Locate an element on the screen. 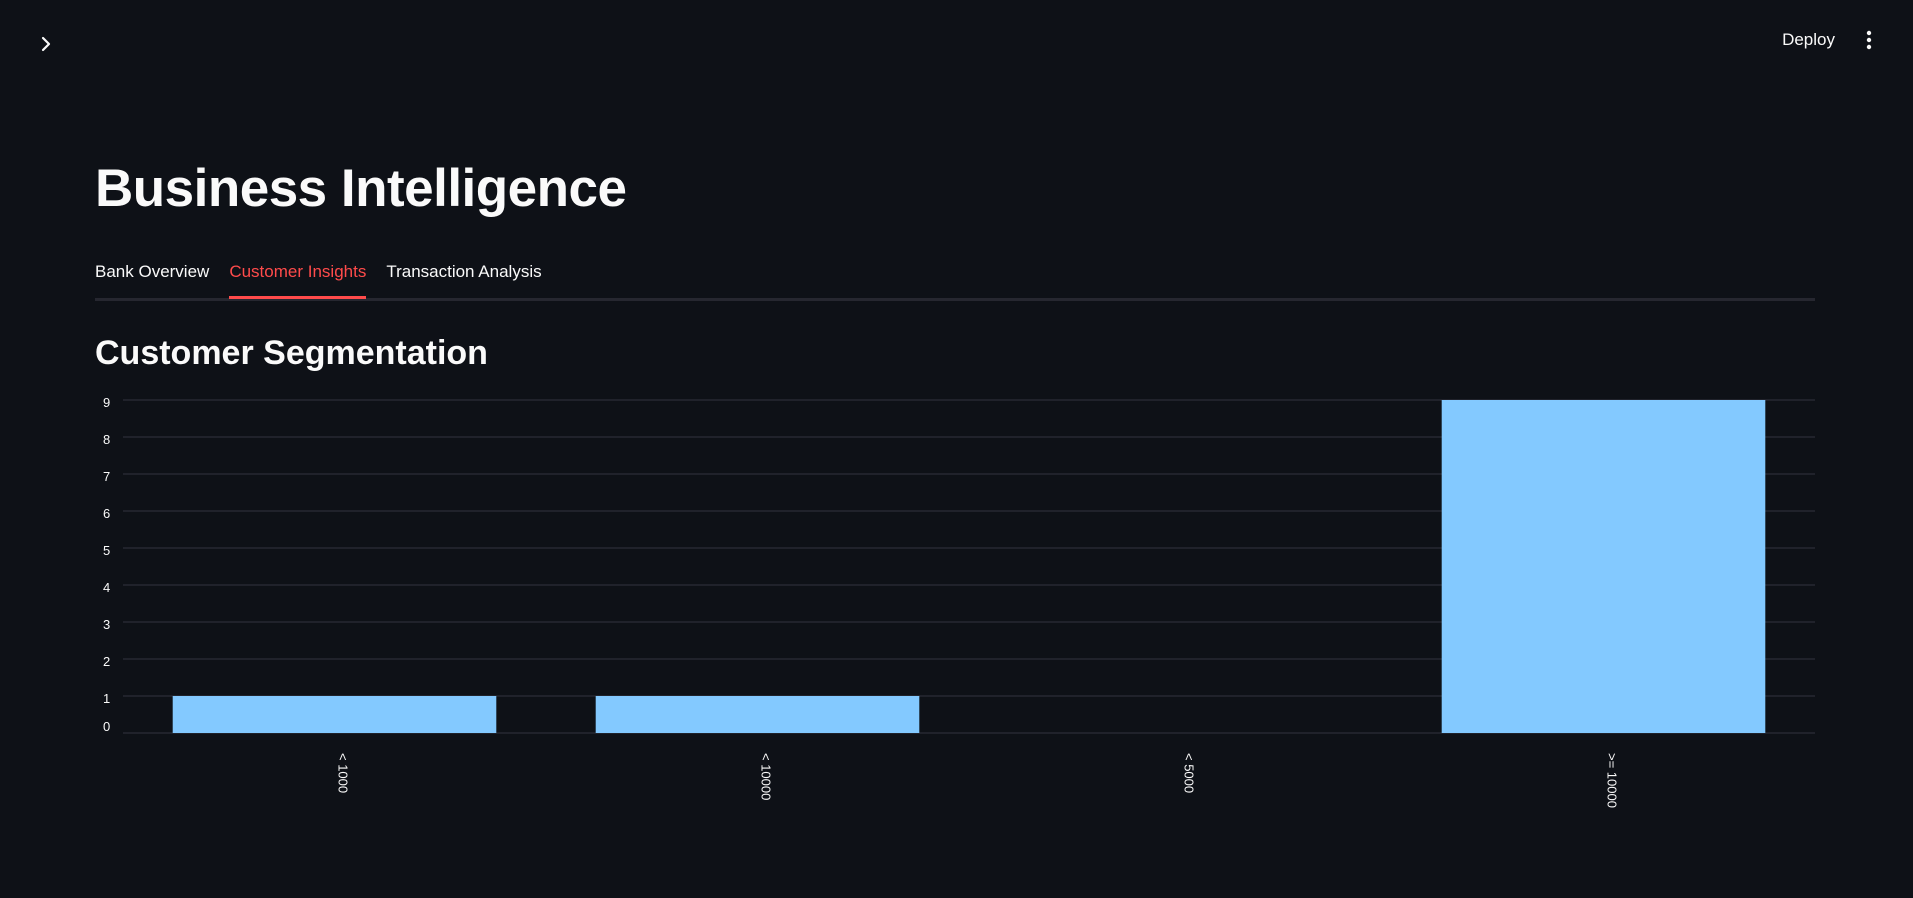 The image size is (1913, 898). vertical-ellipsis-icon is located at coordinates (1869, 40).